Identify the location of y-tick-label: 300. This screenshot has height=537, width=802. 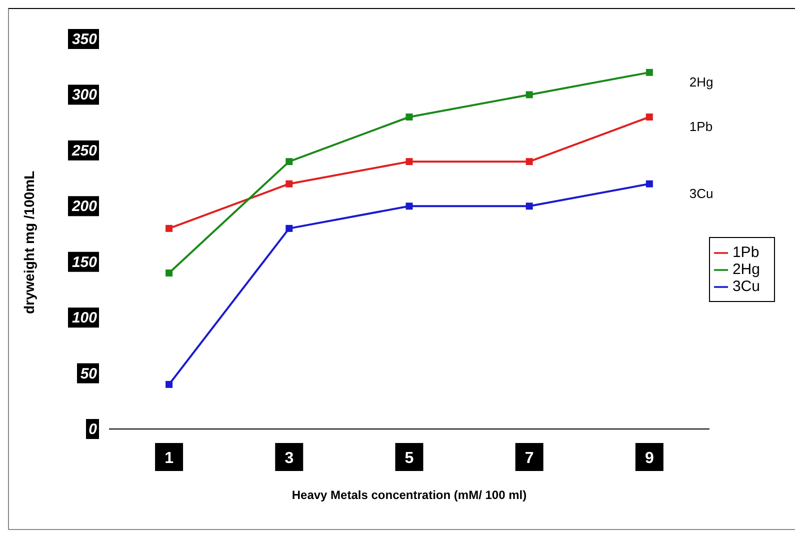
(85, 95).